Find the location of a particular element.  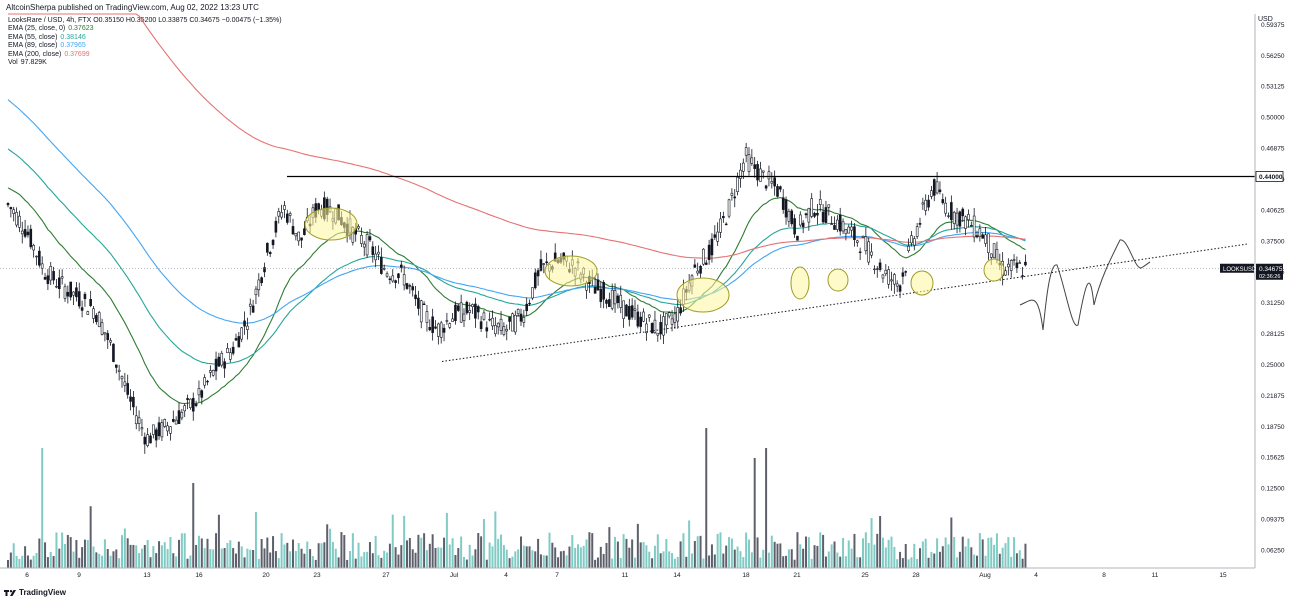

tradingview-footer: TradingView is located at coordinates (35, 592).